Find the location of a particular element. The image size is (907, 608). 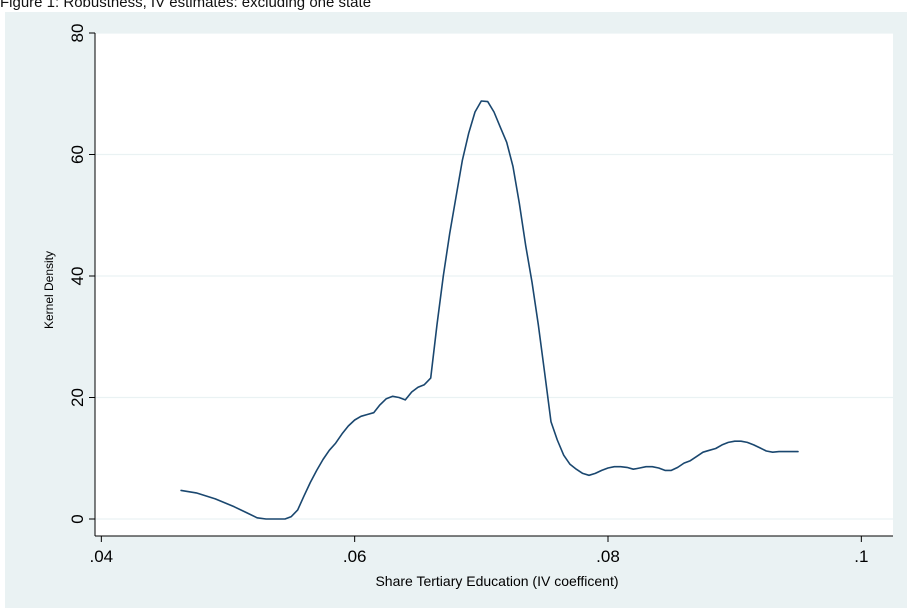

x-tick-label: .1 is located at coordinates (861, 556).